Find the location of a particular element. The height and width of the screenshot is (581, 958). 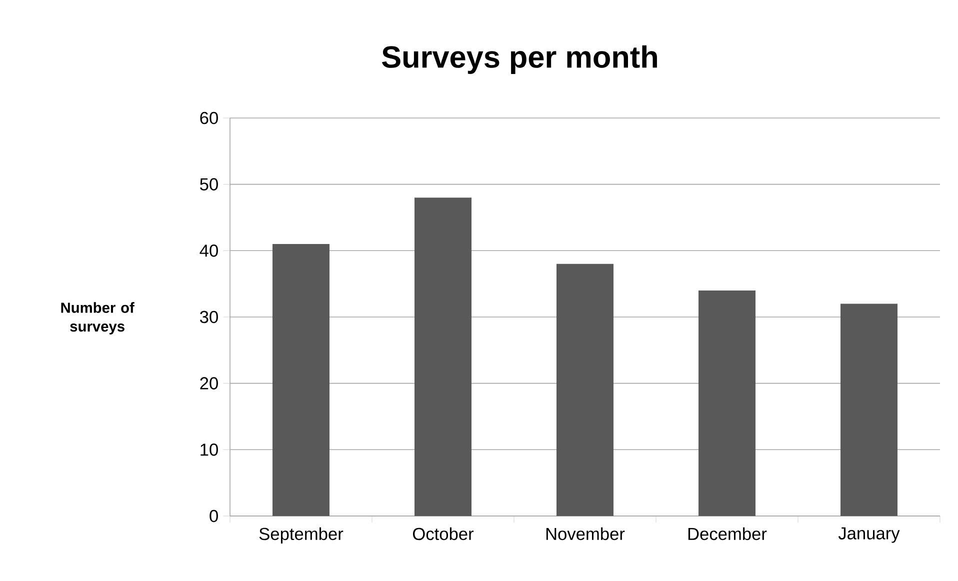

x-tick-label: September is located at coordinates (301, 535).